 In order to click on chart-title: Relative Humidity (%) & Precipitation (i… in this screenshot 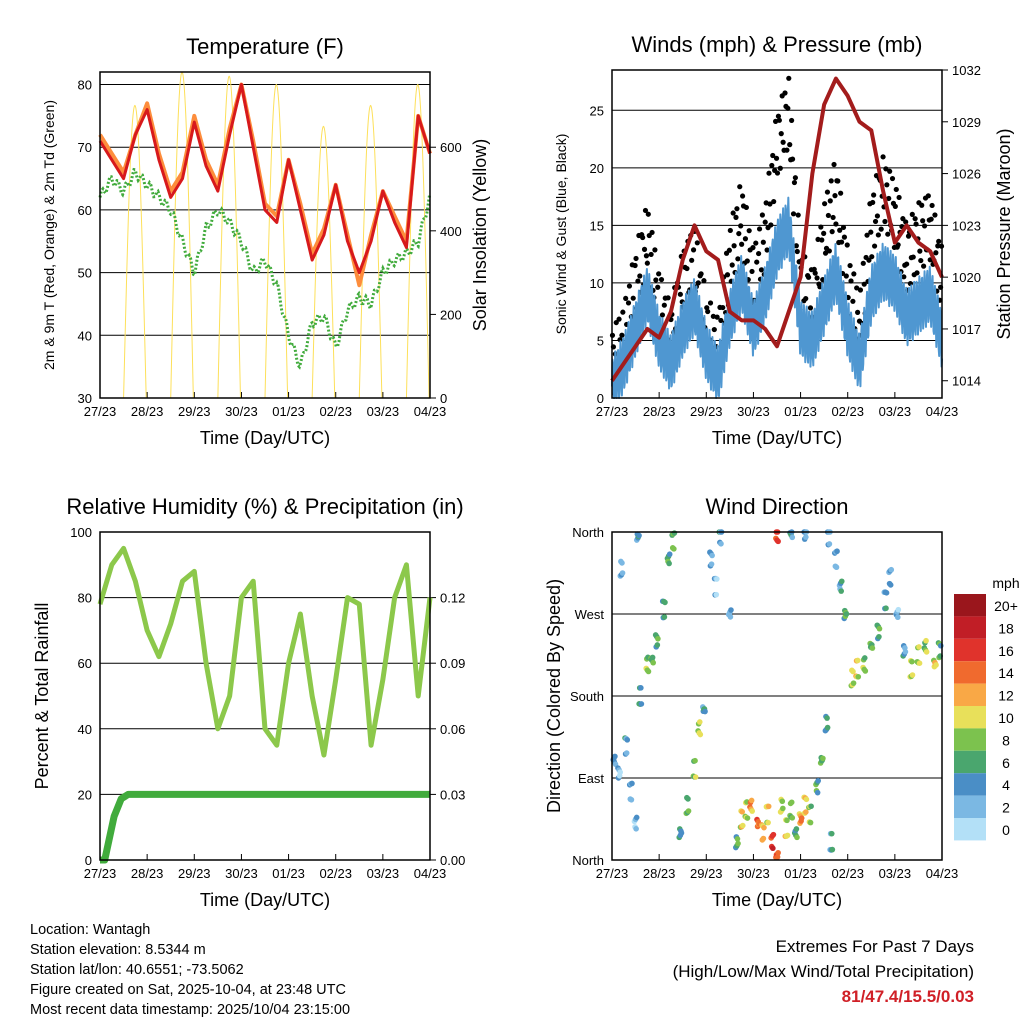, I will do `click(264, 506)`.